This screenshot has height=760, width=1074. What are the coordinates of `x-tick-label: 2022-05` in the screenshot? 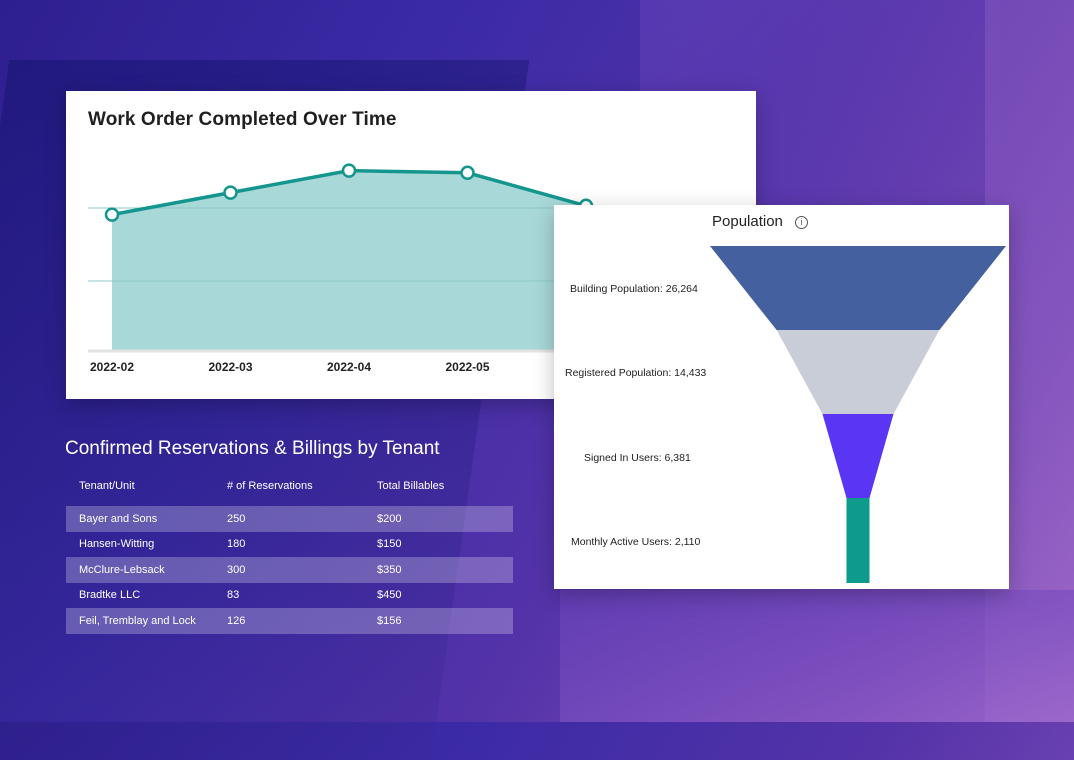 It's located at (467, 367).